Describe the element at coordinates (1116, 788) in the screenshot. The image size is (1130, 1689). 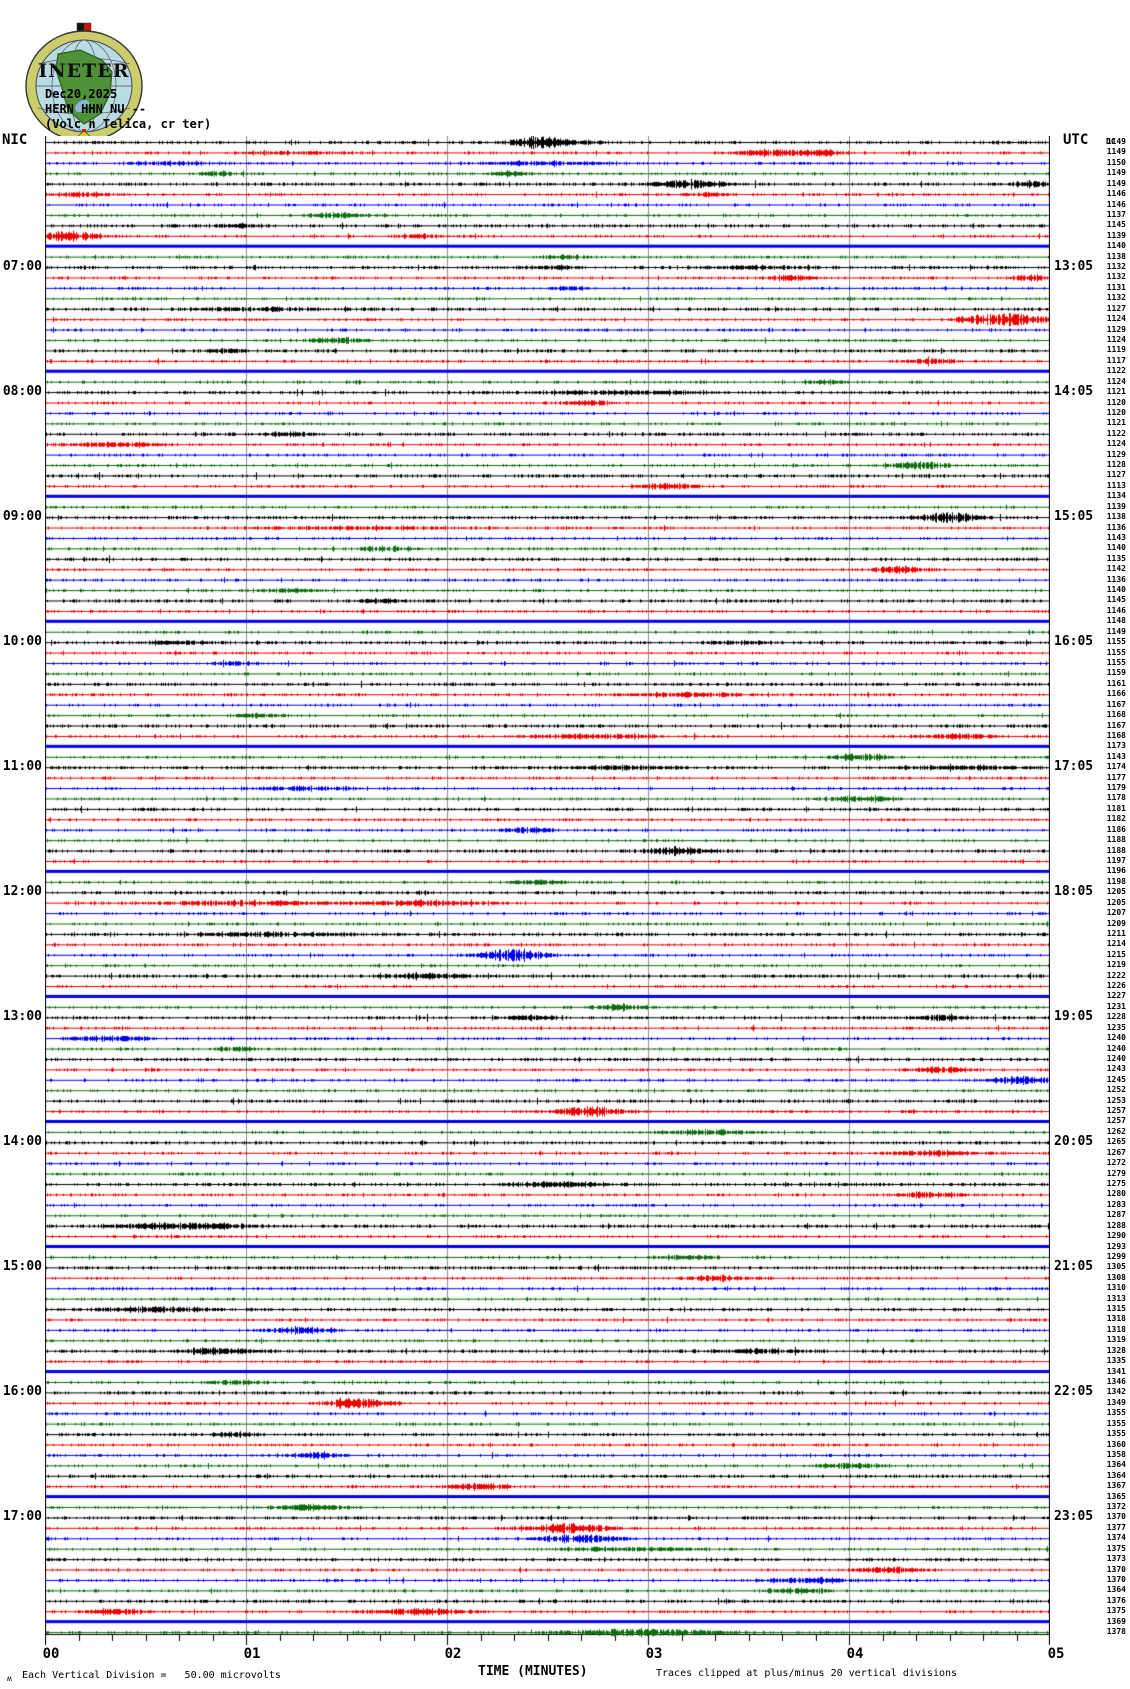
I see `dc-value: 1179` at that location.